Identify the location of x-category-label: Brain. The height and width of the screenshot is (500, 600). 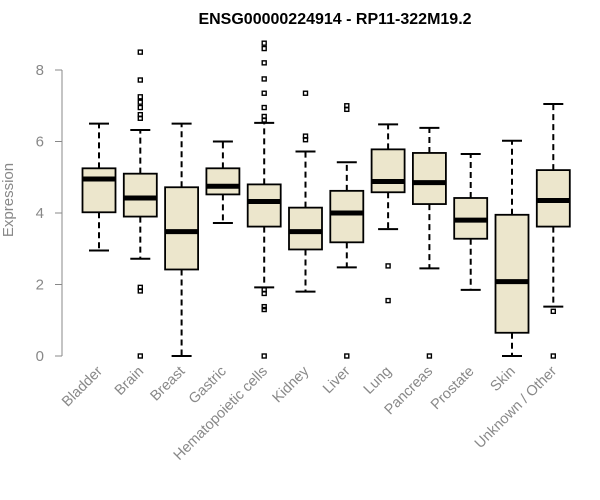
(129, 381).